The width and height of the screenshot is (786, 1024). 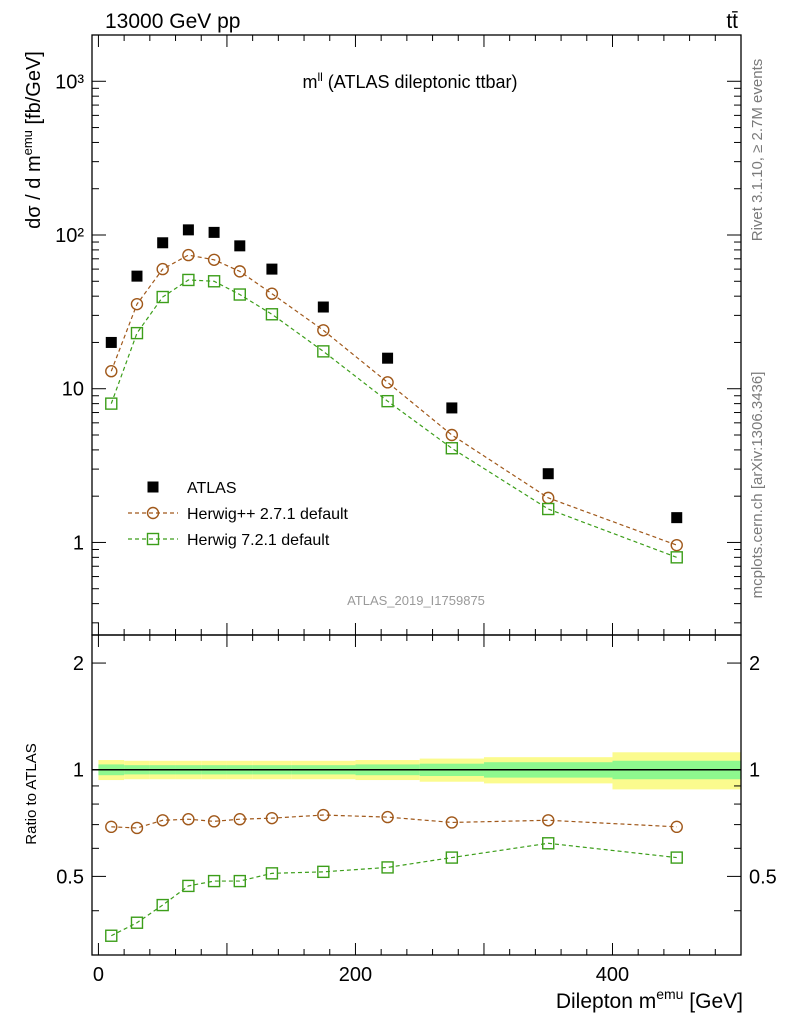 I want to click on y-tick-label: 10³, so click(x=69, y=82).